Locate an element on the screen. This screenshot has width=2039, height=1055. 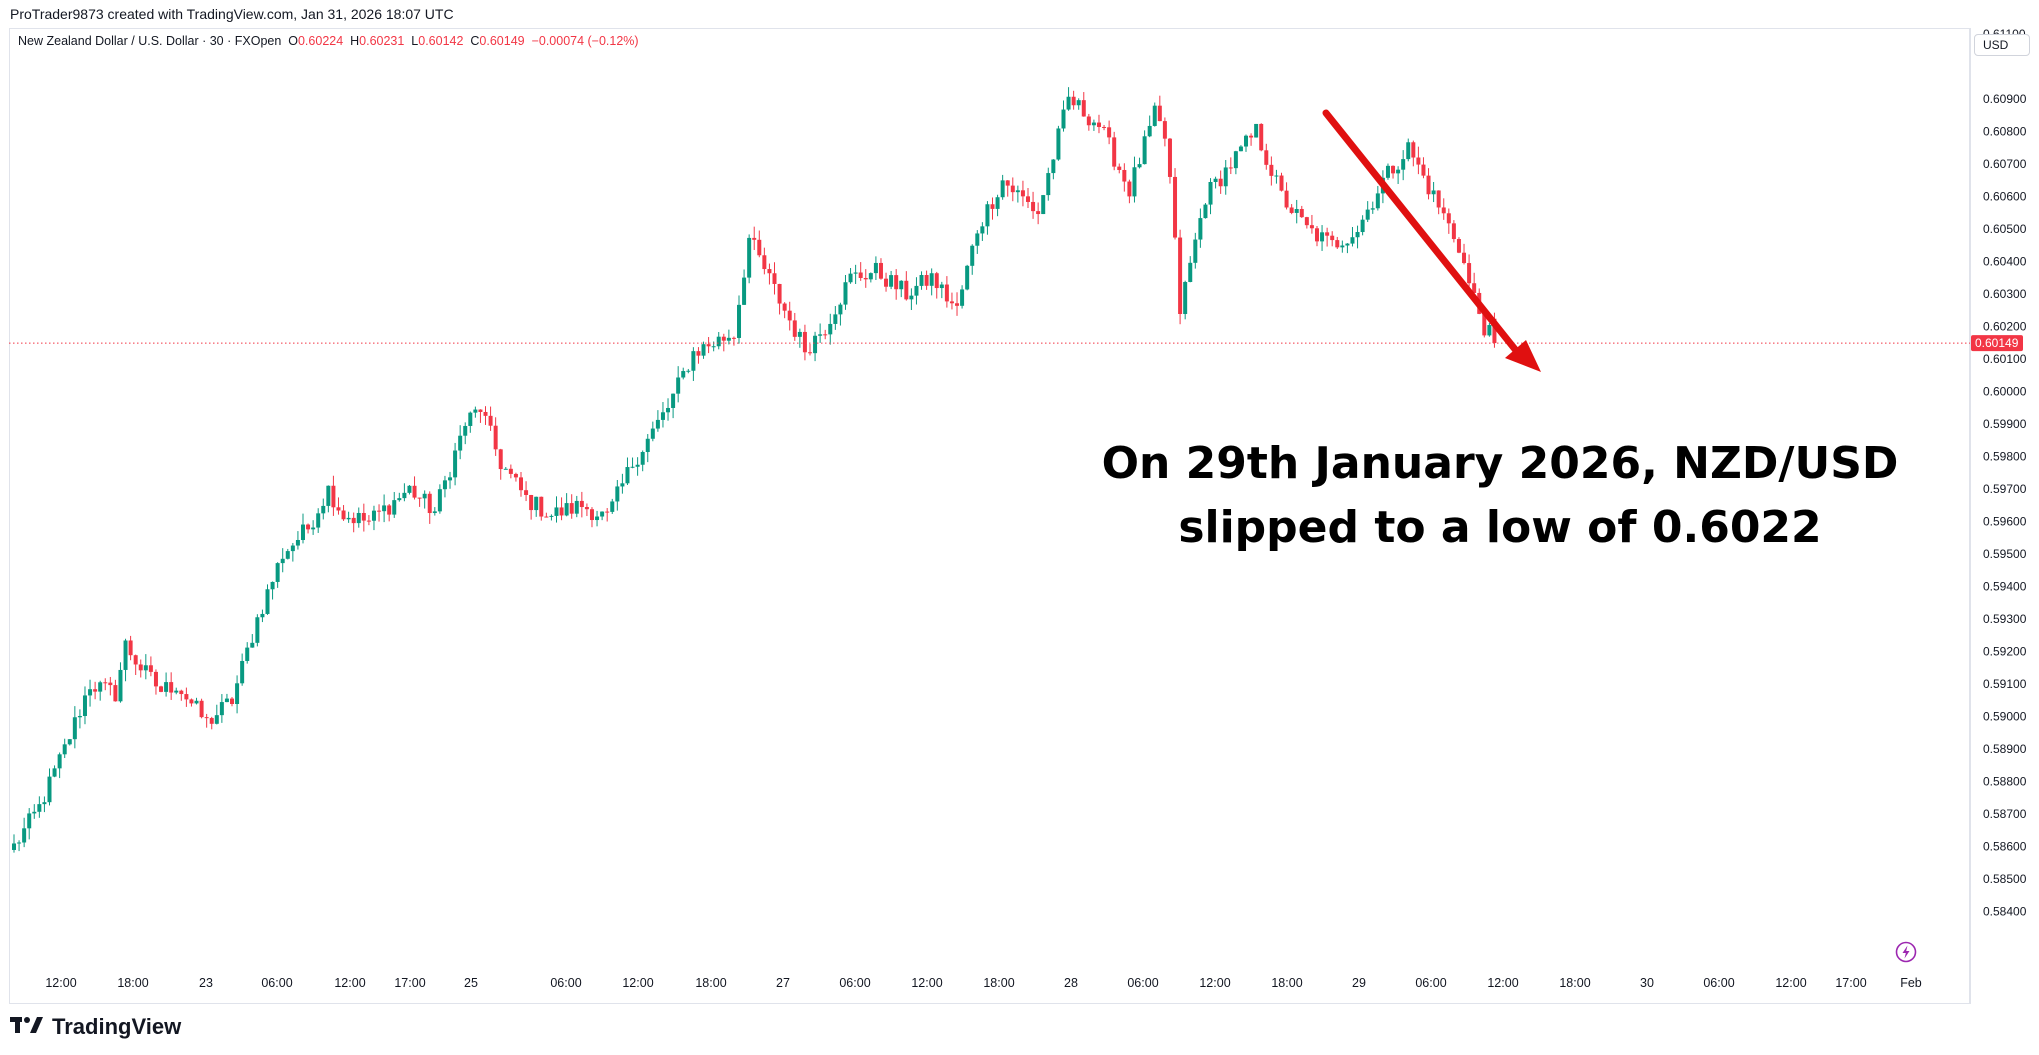
currency-selector: USD is located at coordinates (2002, 45).